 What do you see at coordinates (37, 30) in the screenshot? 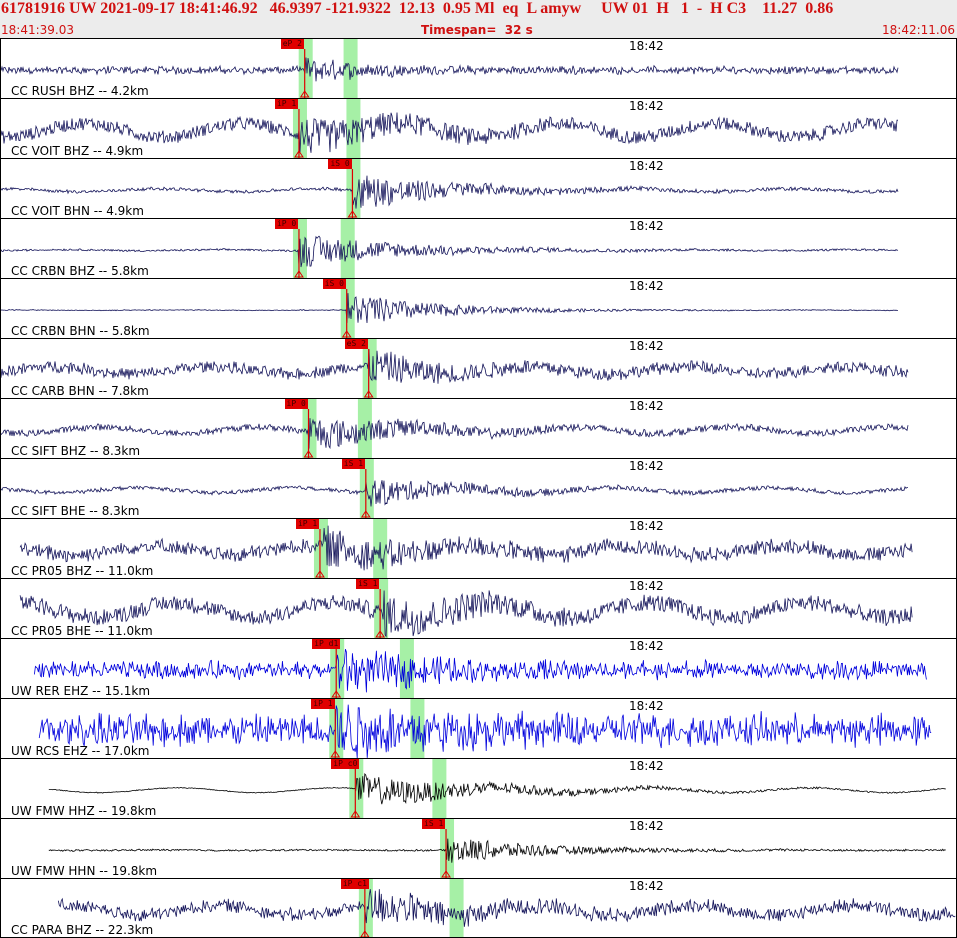
I see `start-time: 18:41:39.03` at bounding box center [37, 30].